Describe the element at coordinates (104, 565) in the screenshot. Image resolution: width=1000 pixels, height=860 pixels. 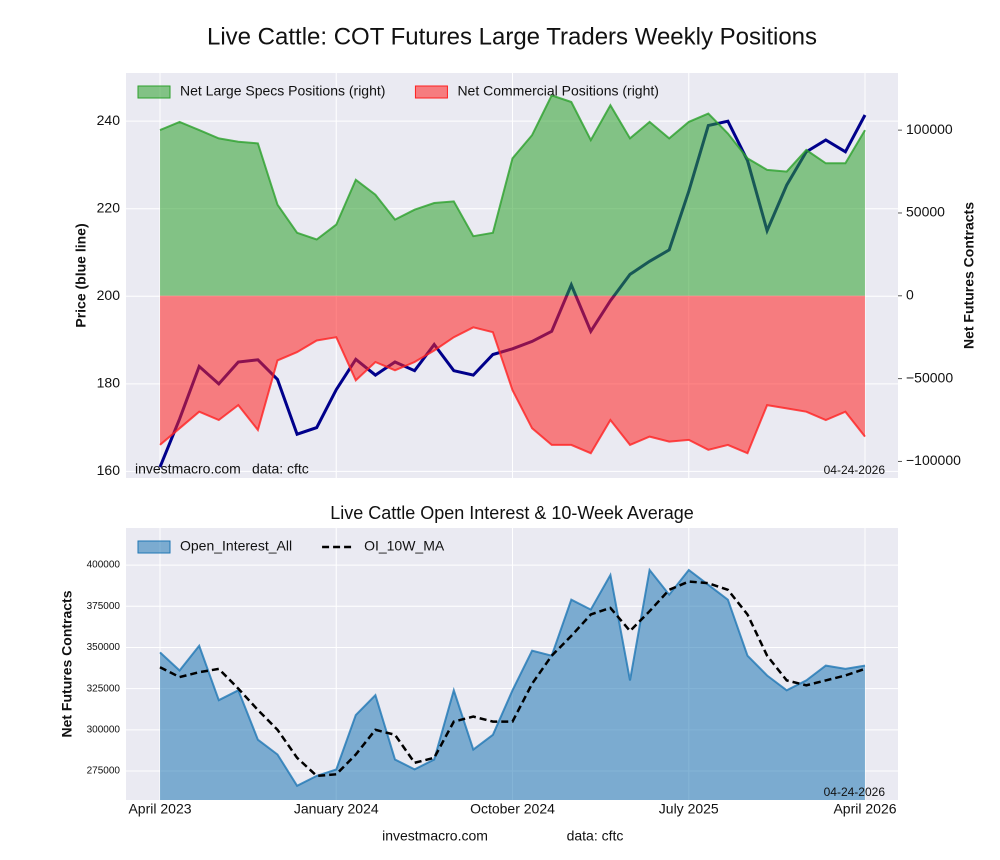
I see `y-tick-label: 400000` at that location.